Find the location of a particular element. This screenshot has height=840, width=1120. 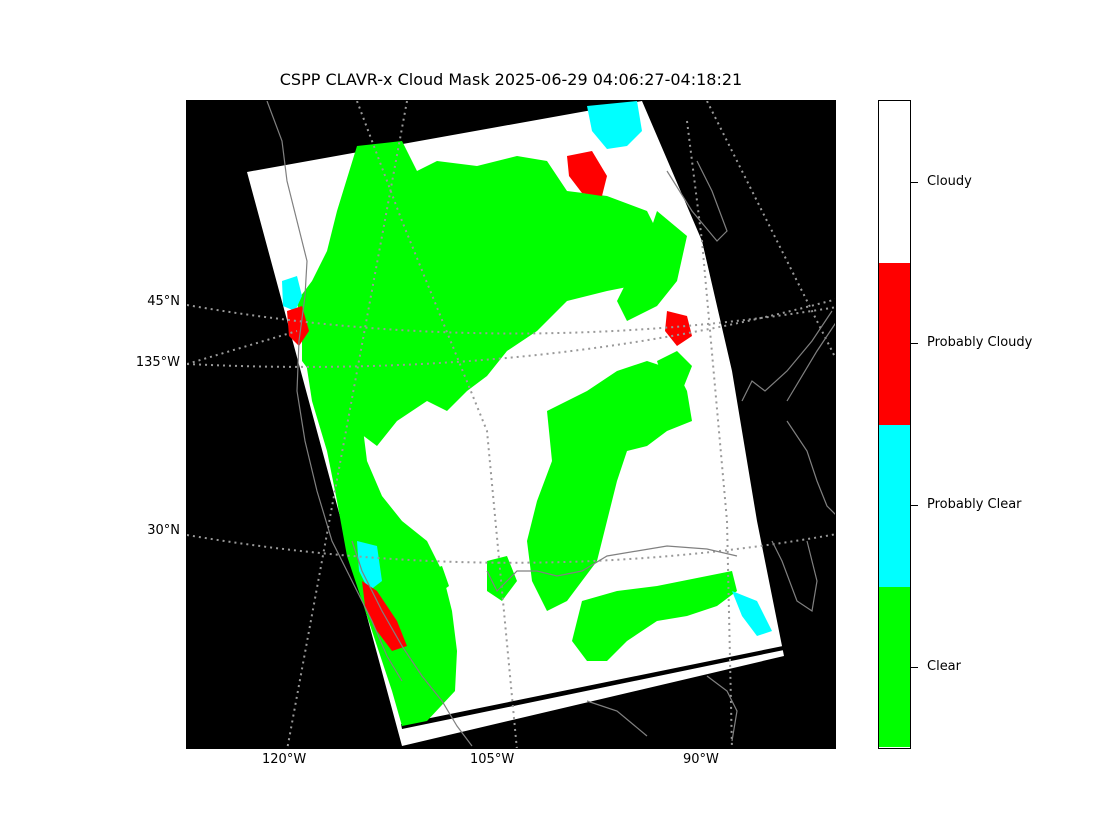

colorbar-probably-cloudy is located at coordinates (894, 344).